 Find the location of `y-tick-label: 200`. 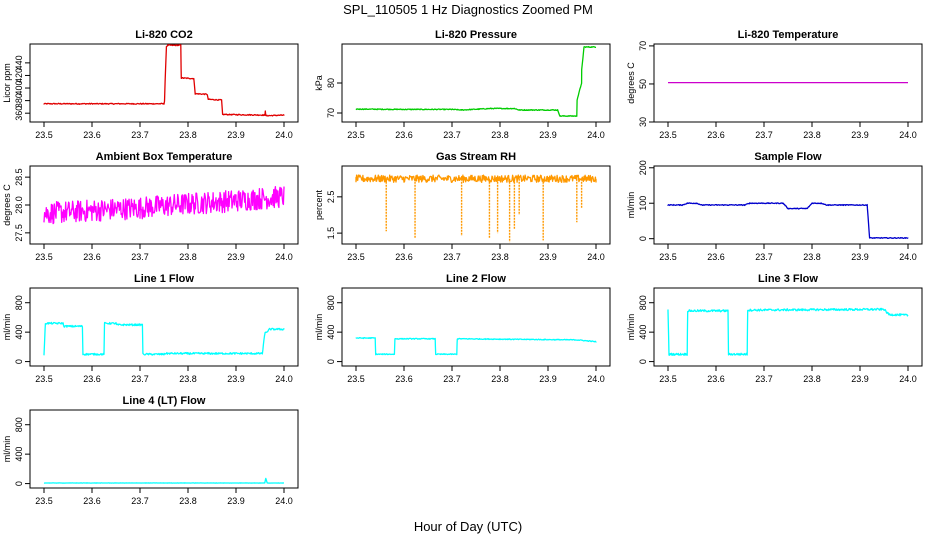

y-tick-label: 200 is located at coordinates (643, 167).